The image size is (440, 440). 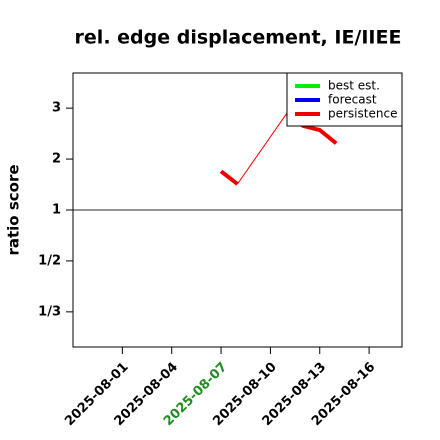 What do you see at coordinates (56, 108) in the screenshot?
I see `y-tick-label: 3` at bounding box center [56, 108].